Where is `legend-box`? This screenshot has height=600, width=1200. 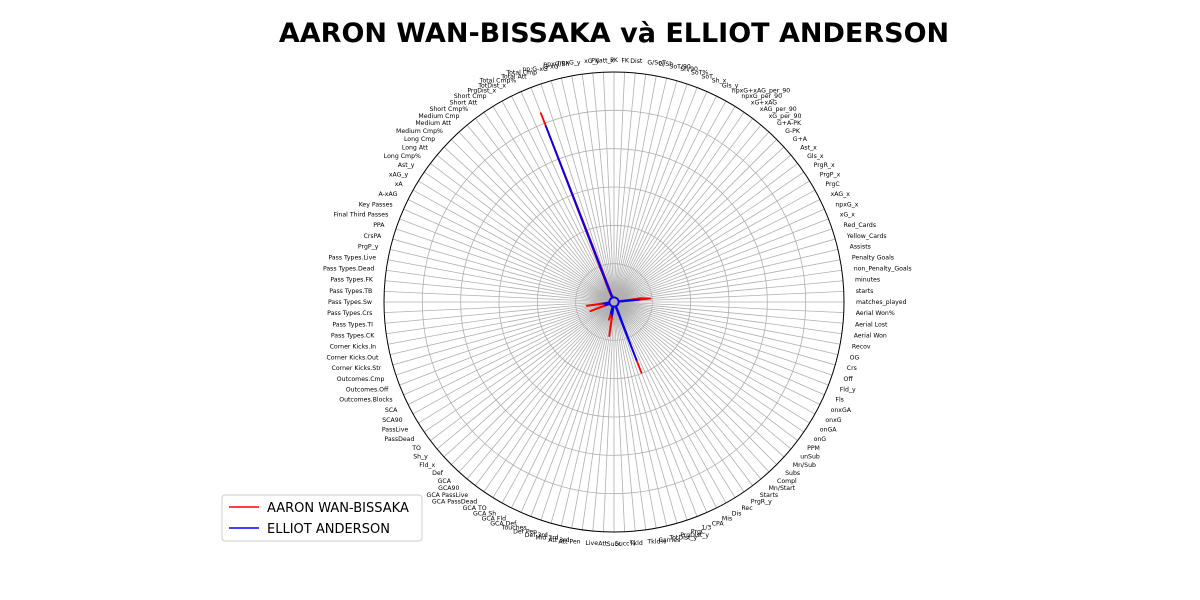 legend-box is located at coordinates (322, 518).